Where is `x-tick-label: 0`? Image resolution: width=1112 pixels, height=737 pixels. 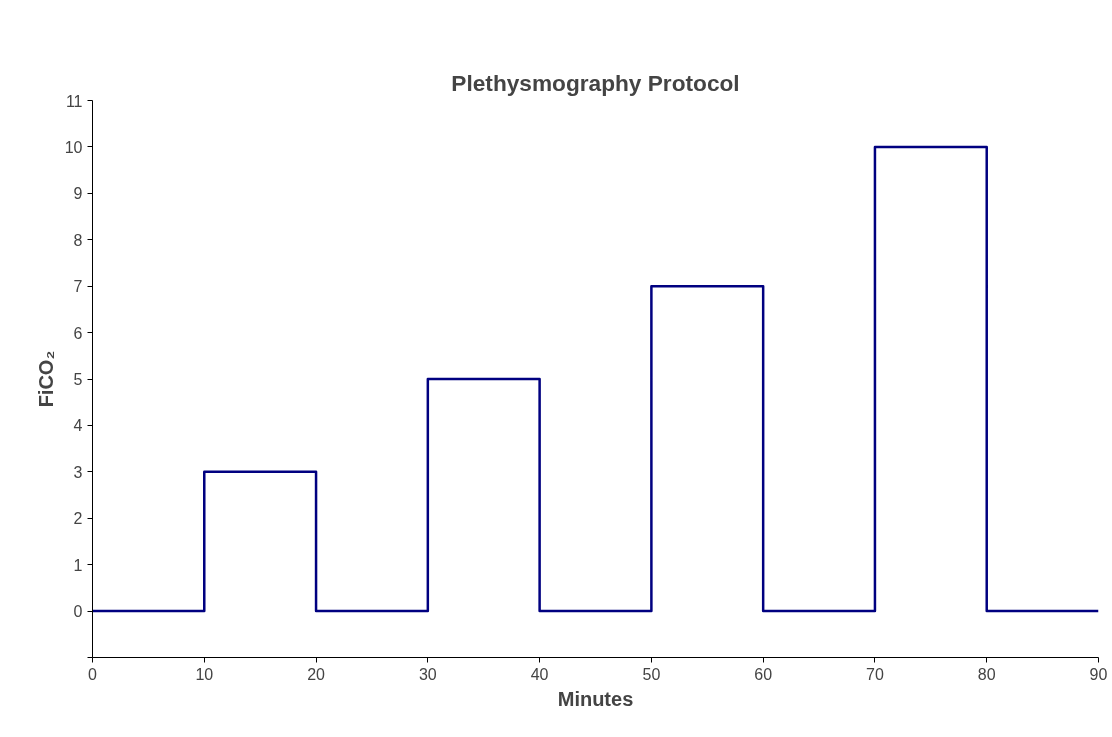 x-tick-label: 0 is located at coordinates (93, 674).